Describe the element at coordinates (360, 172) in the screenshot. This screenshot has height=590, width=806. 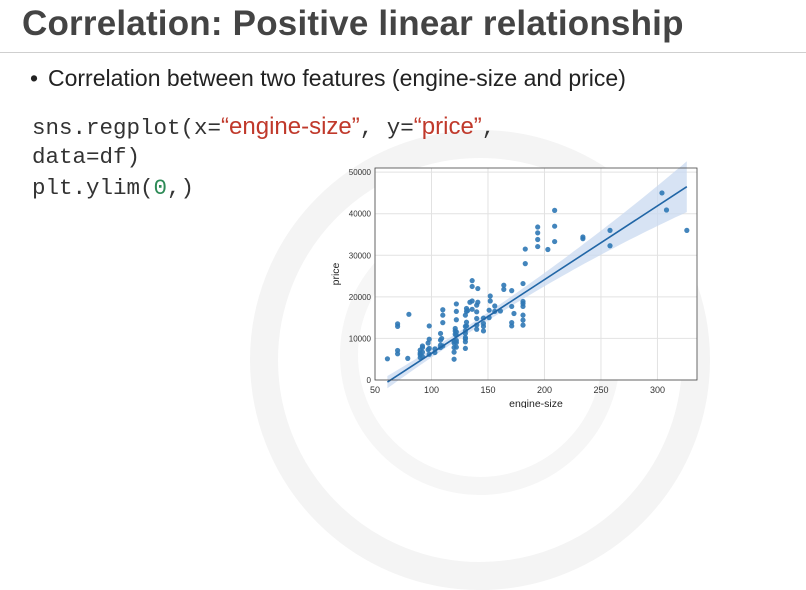
I see `y-tick-label: 50000` at that location.